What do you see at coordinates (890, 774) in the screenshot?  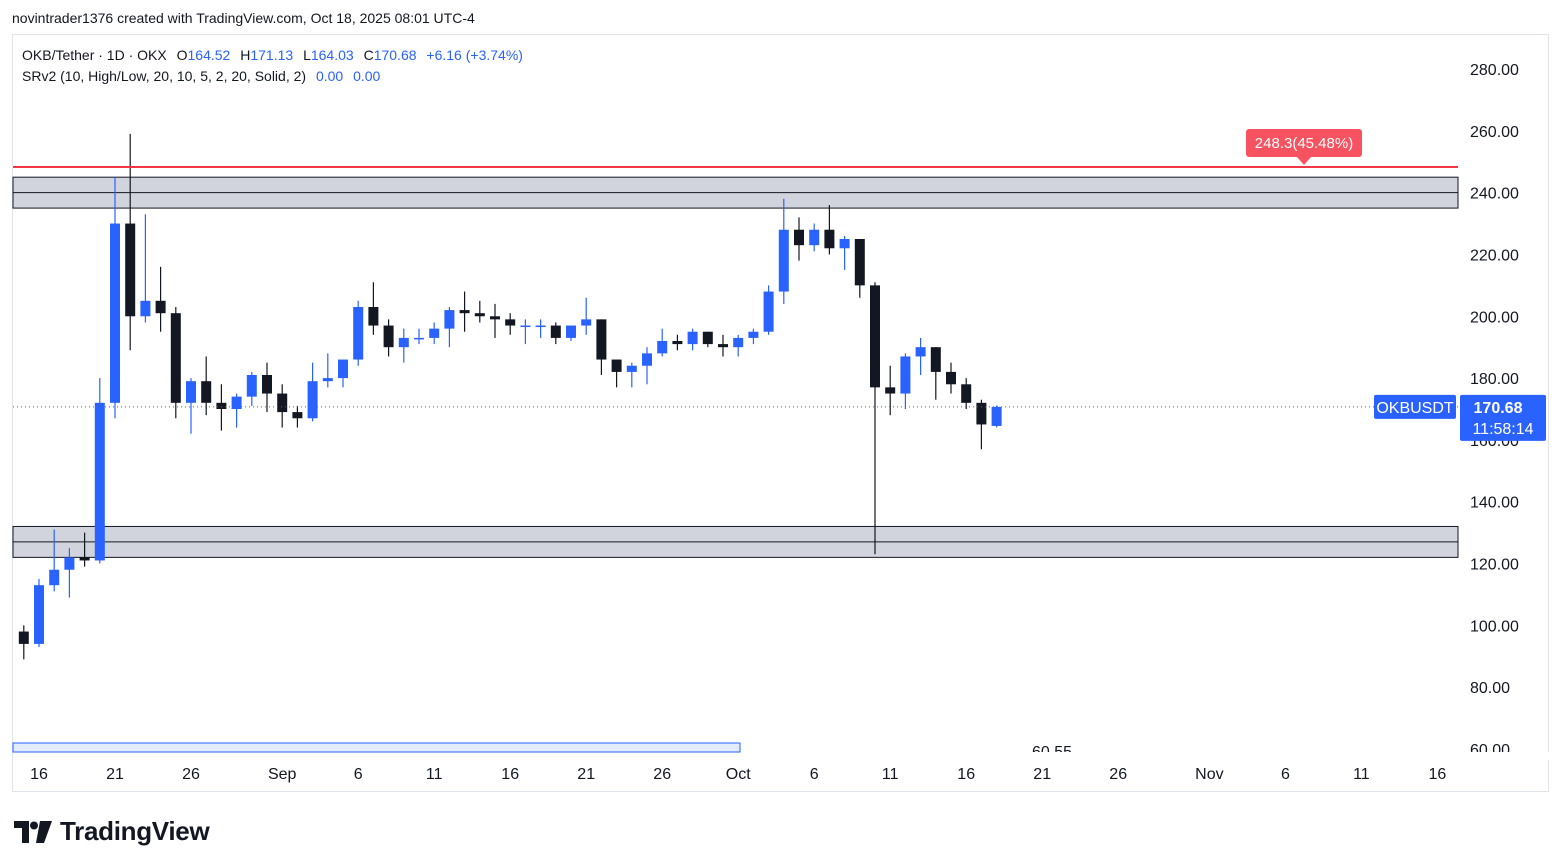 I see `x-tick-label: 11` at bounding box center [890, 774].